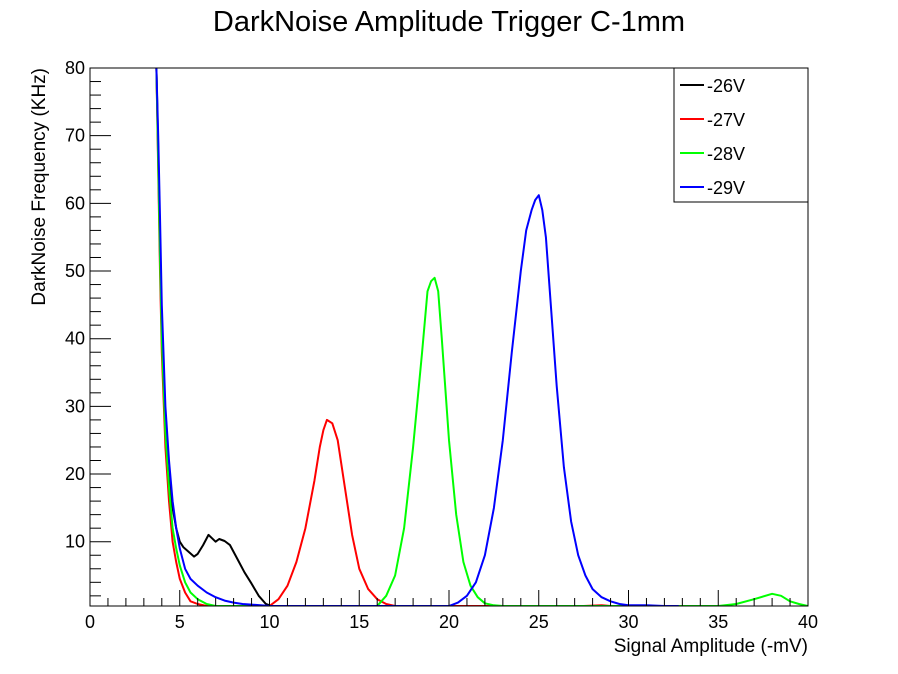  What do you see at coordinates (726, 86) in the screenshot?
I see `legend-label: -26V` at bounding box center [726, 86].